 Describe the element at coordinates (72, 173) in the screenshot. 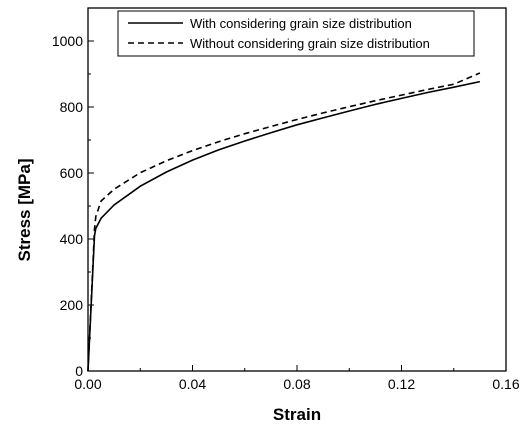

I see `y-tick-label: 600` at that location.